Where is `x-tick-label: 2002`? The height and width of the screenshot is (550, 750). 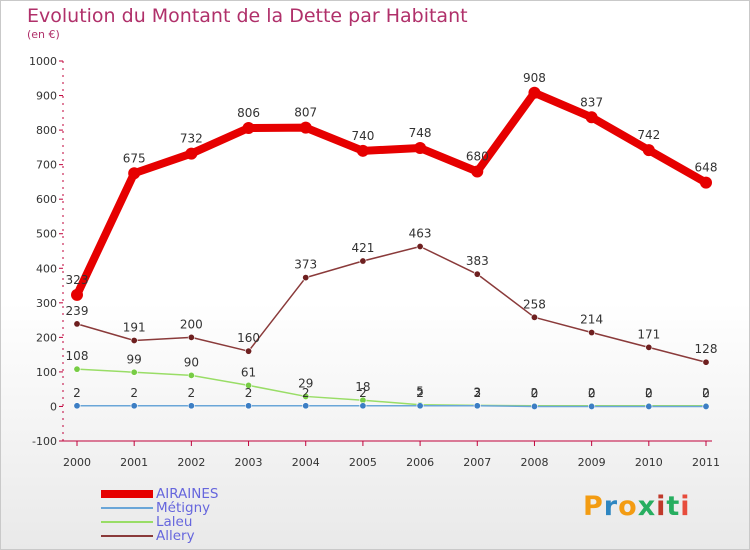 x-tick-label: 2002 is located at coordinates (191, 462).